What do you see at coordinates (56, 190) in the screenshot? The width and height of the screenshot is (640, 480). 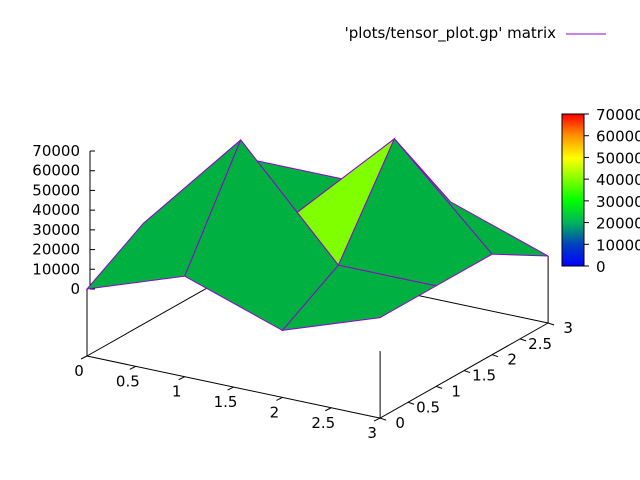 I see `z-tick-label: 50000` at bounding box center [56, 190].